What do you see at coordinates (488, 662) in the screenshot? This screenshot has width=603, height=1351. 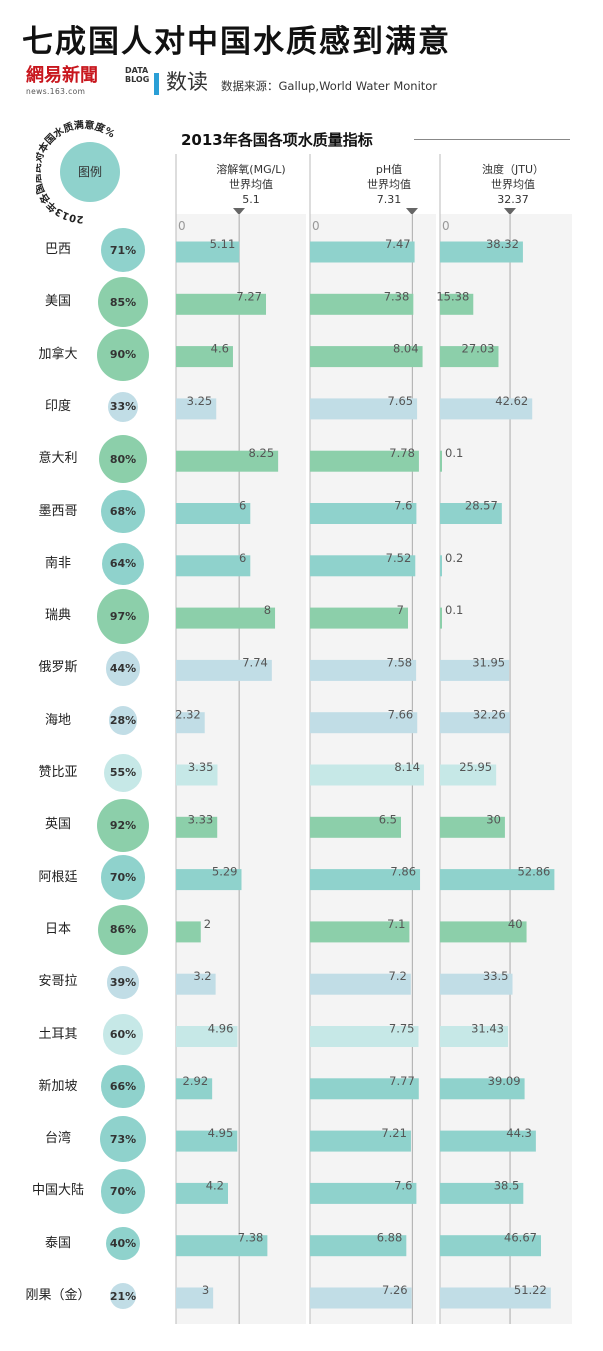 I see `value-label: 31.95` at bounding box center [488, 662].